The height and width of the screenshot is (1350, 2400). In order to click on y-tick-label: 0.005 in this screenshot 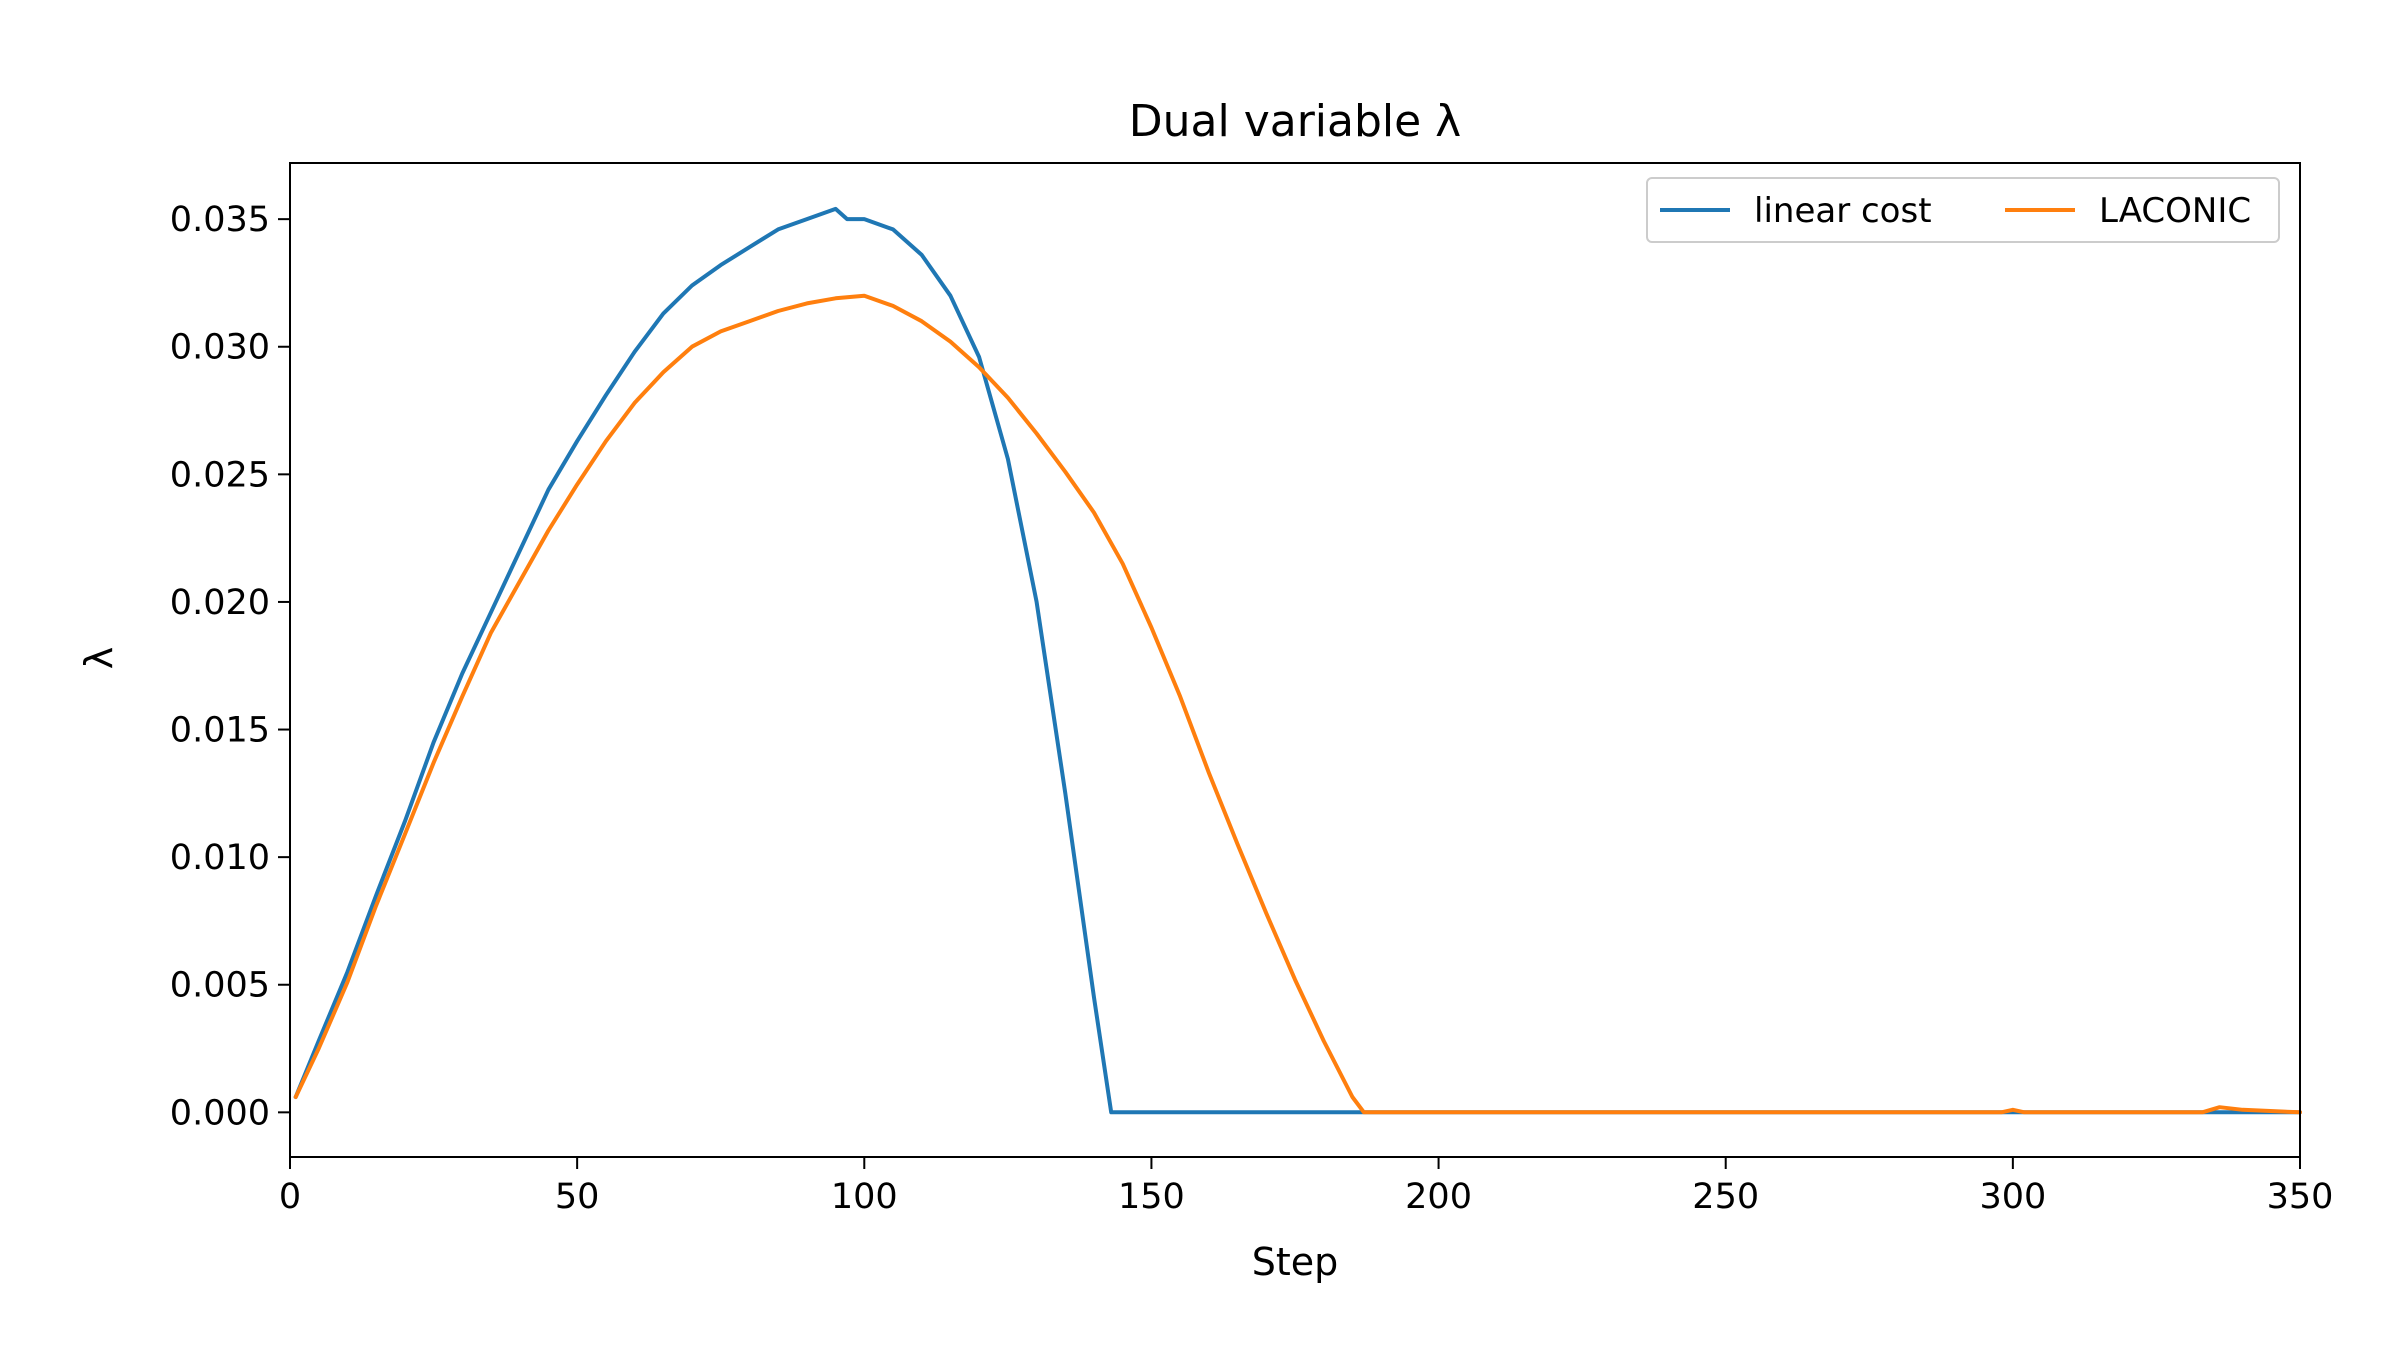, I will do `click(220, 986)`.